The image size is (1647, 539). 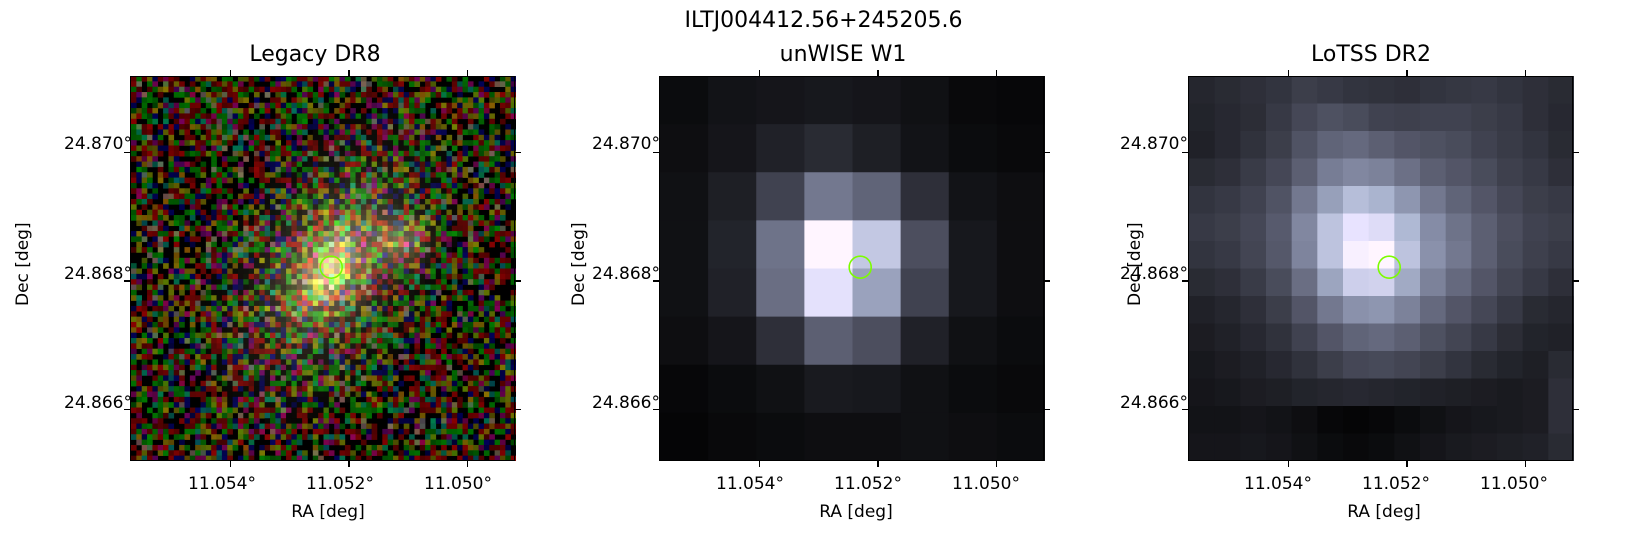 What do you see at coordinates (579, 264) in the screenshot?
I see `y-axis-label: Dec [deg]` at bounding box center [579, 264].